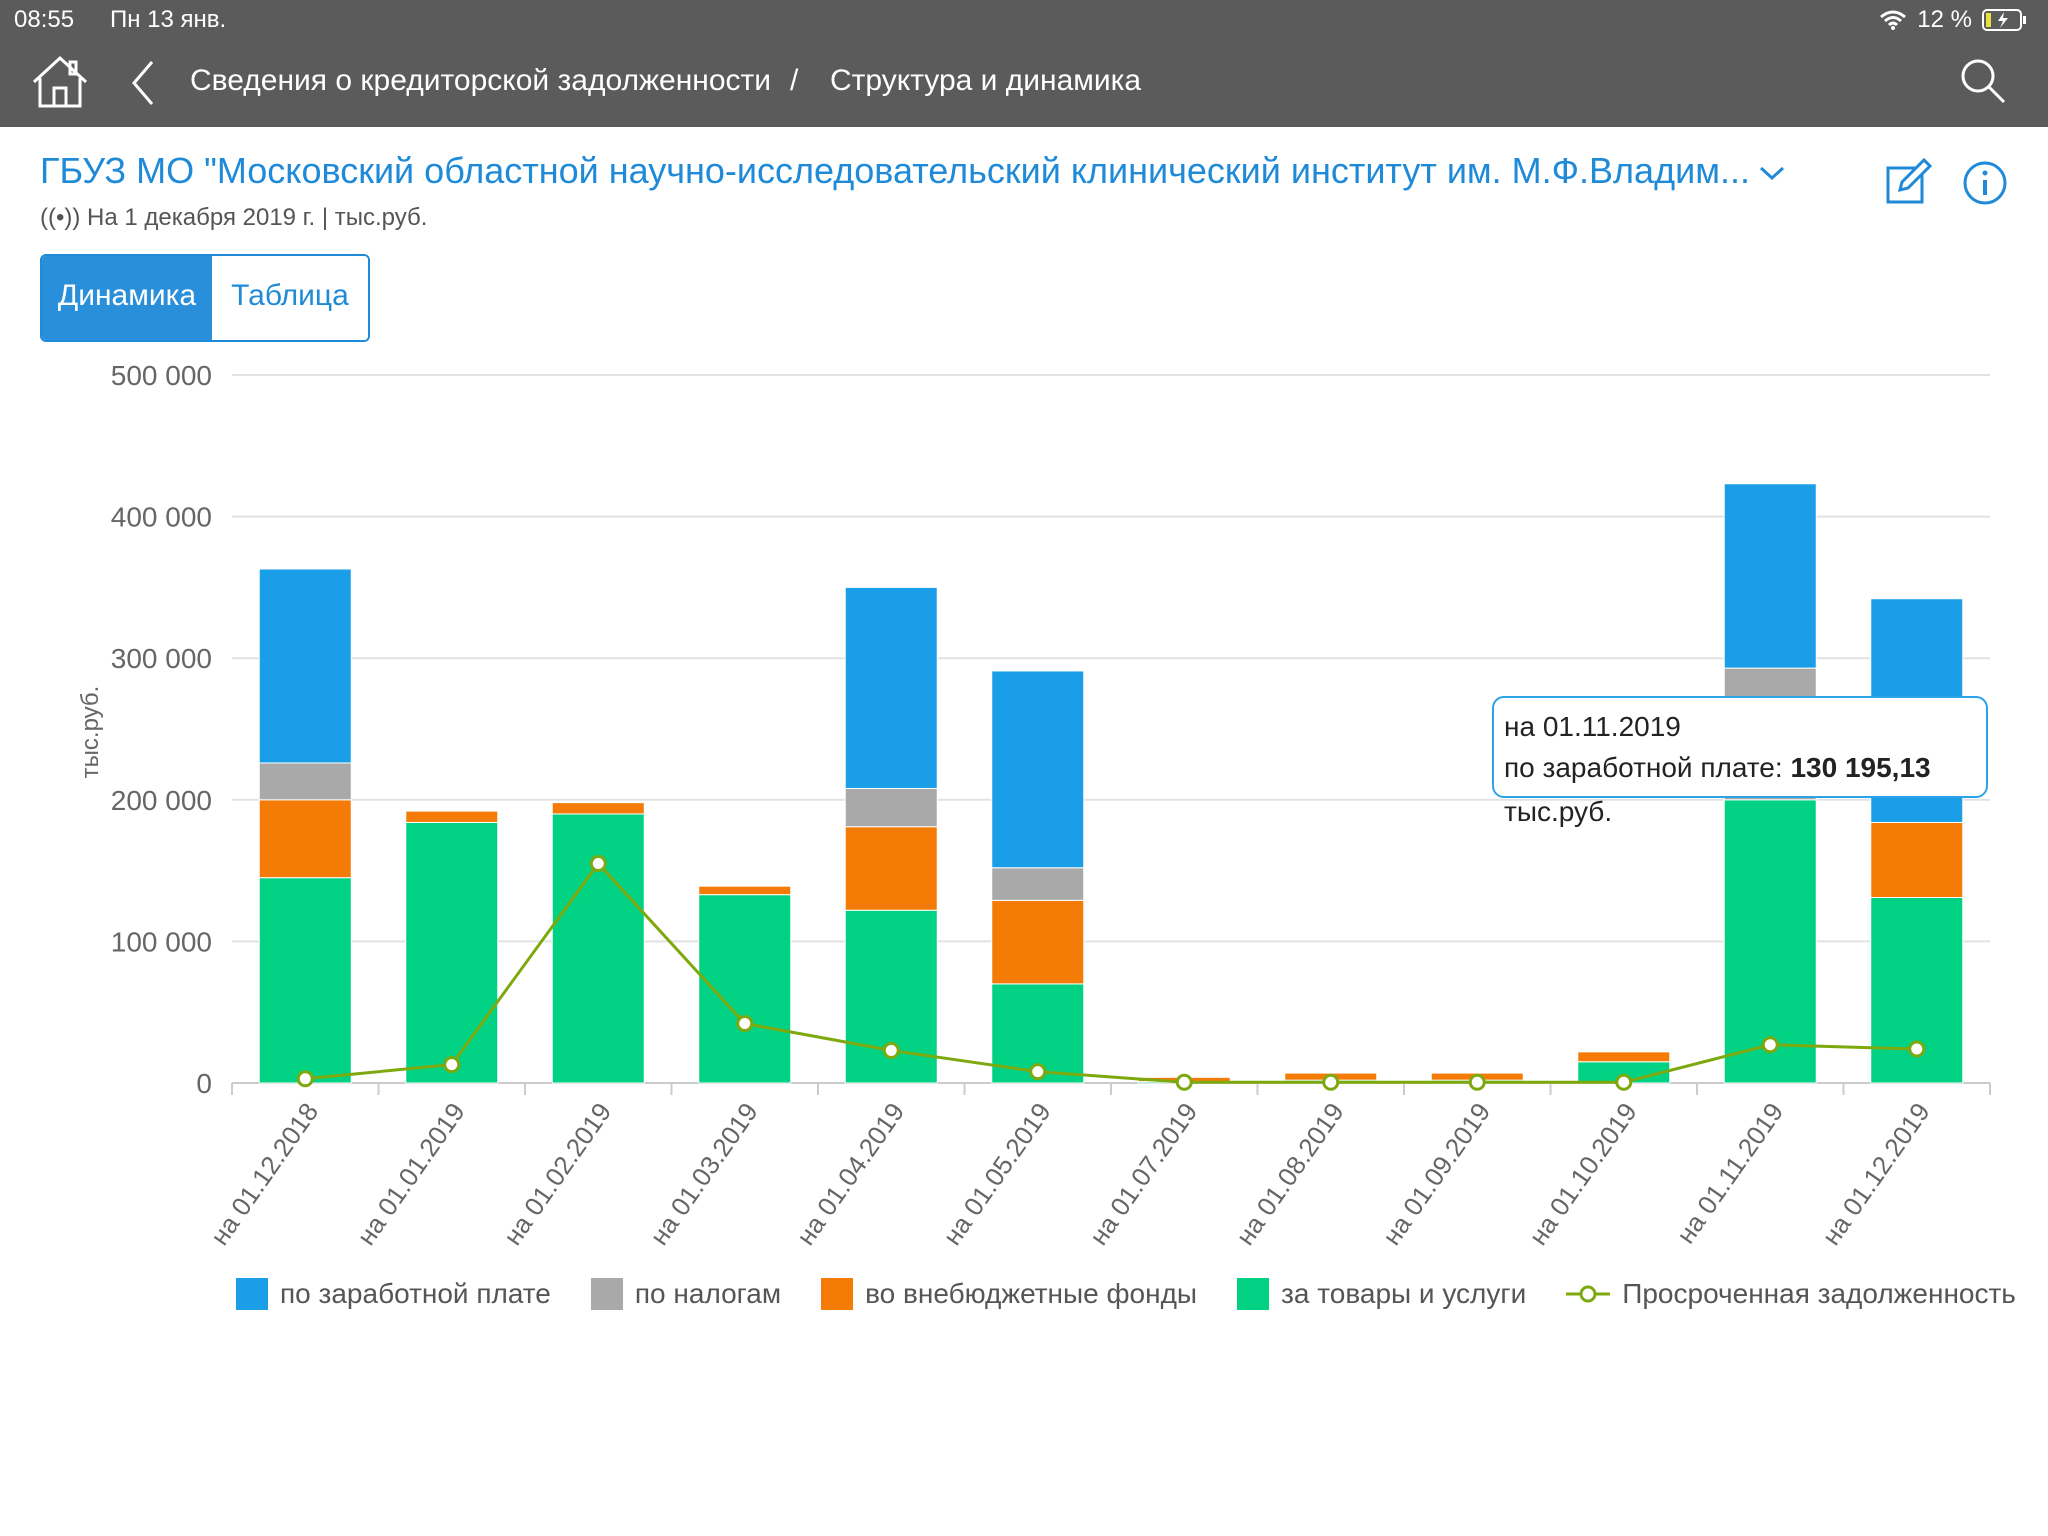  Describe the element at coordinates (411, 1173) in the screenshot. I see `x-tick-label: на 01.01.2019` at that location.